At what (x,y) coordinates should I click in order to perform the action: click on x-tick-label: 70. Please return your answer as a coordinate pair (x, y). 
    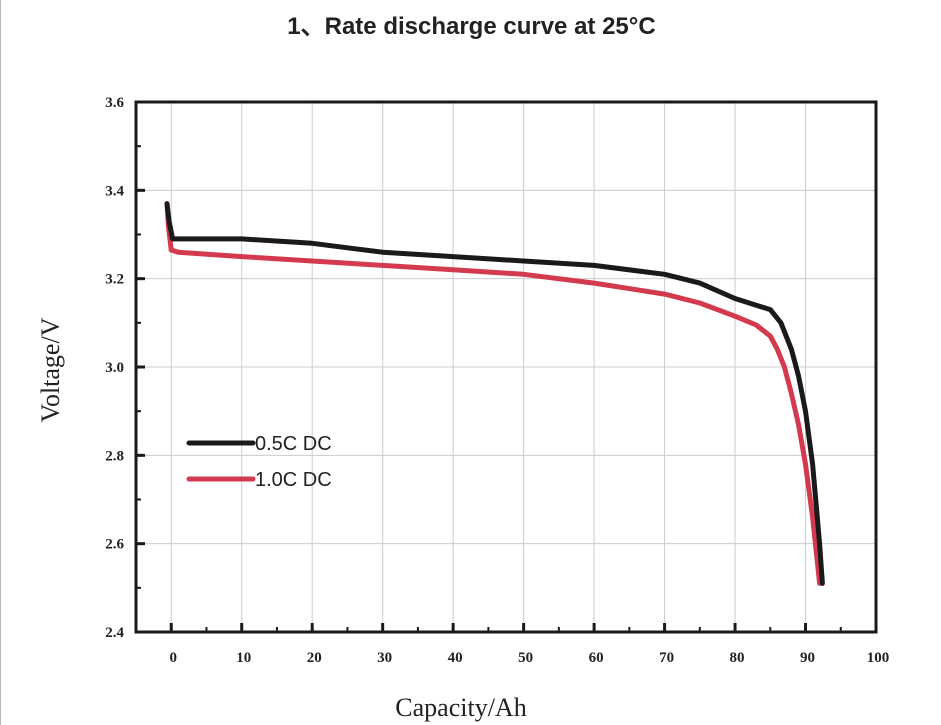
    Looking at the image, I should click on (666, 658).